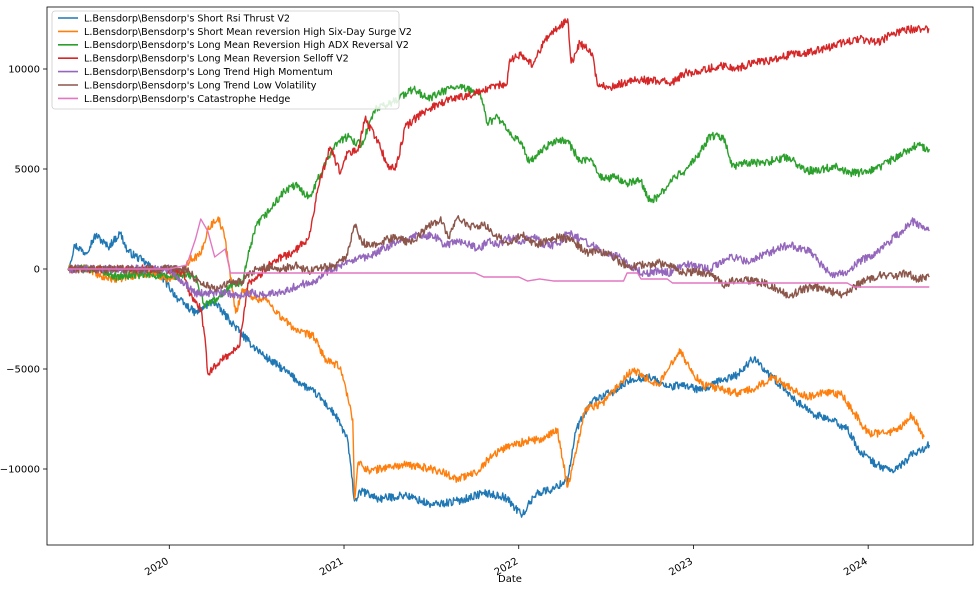  I want to click on x-tick-label: 2024, so click(856, 567).